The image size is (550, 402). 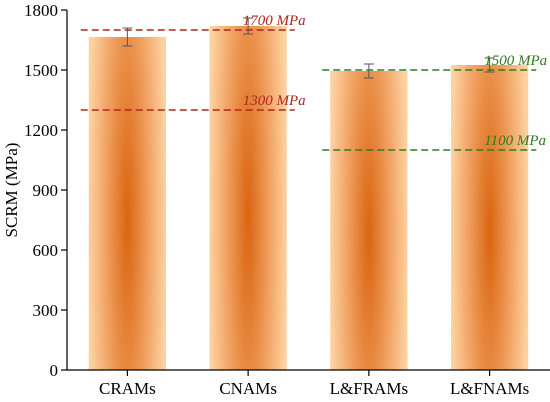 I want to click on y-tick-label: 1500, so click(x=41, y=70).